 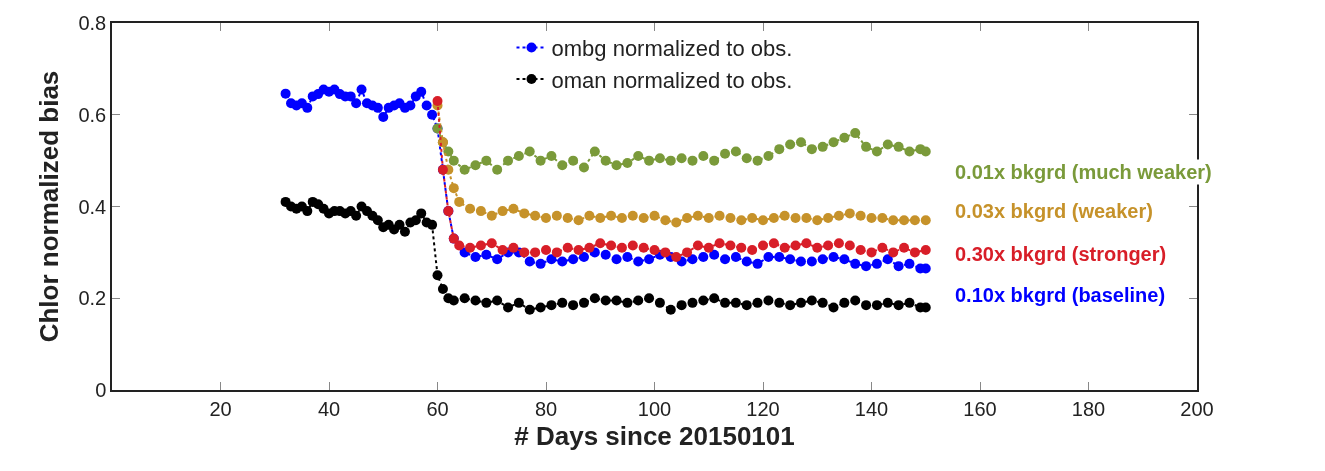 What do you see at coordinates (92, 23) in the screenshot?
I see `y-tick-label: 0.8` at bounding box center [92, 23].